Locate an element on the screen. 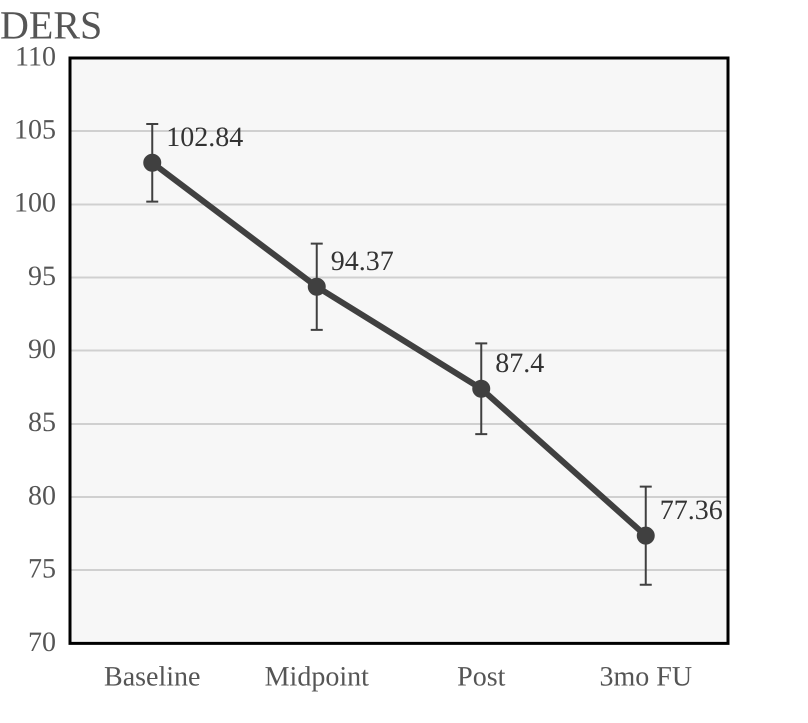 The width and height of the screenshot is (808, 723). x-tick-label: Post is located at coordinates (481, 677).